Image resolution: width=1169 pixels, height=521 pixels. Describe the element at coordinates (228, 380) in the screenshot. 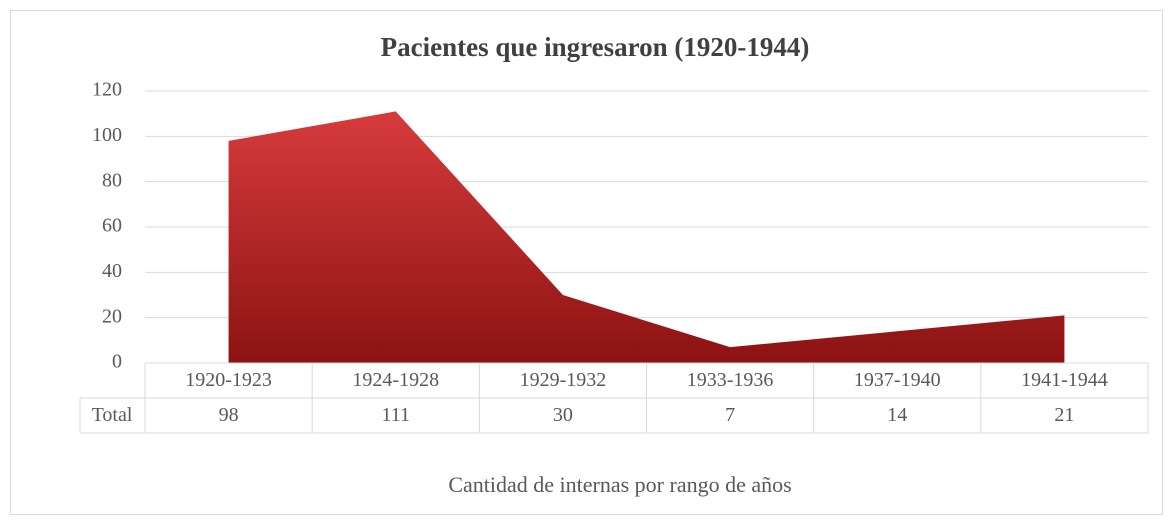

I see `x-tick-label: 1920-1923` at that location.